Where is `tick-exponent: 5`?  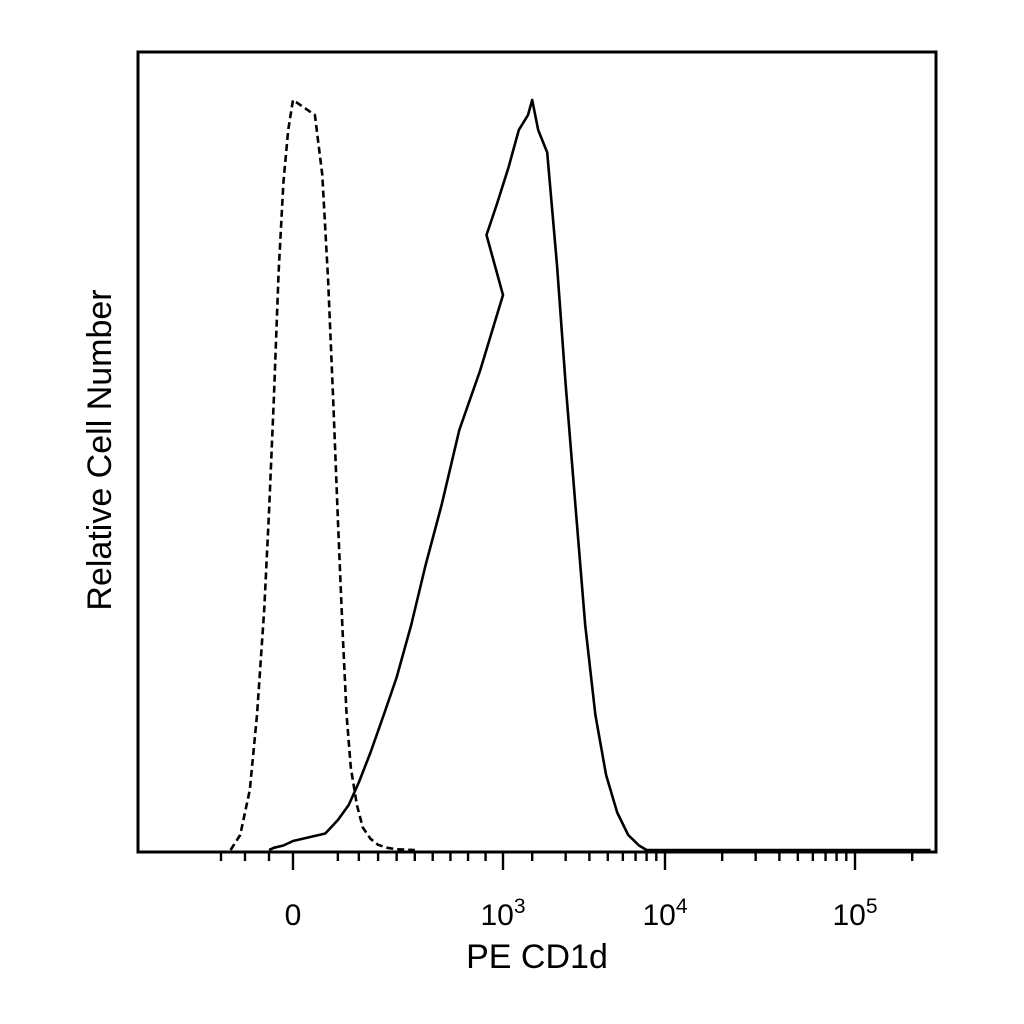
tick-exponent: 5 is located at coordinates (872, 906).